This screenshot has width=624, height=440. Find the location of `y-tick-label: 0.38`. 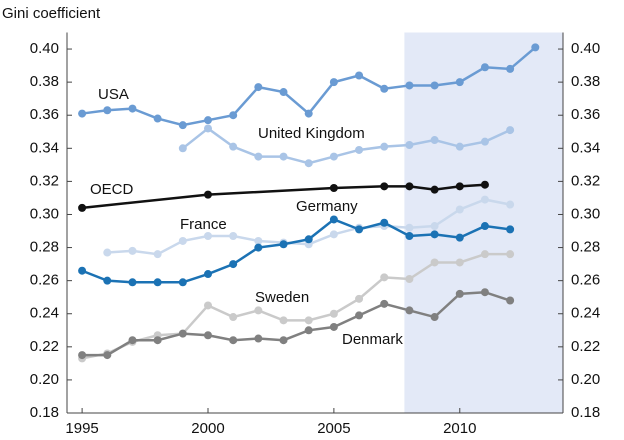

y-tick-label: 0.38 is located at coordinates (44, 81).